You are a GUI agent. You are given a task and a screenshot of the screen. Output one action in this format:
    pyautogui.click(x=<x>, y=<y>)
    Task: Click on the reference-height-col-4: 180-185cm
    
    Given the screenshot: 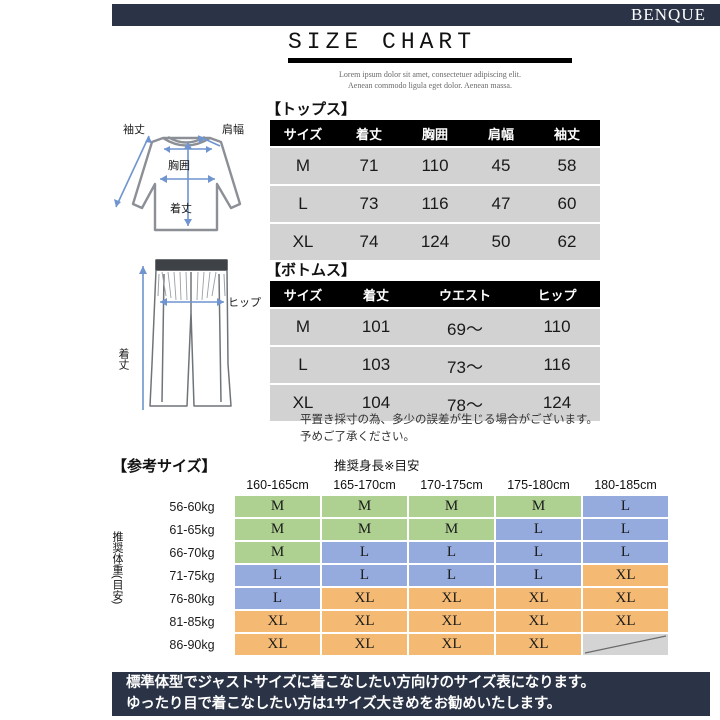 What is the action you would take?
    pyautogui.click(x=625, y=485)
    